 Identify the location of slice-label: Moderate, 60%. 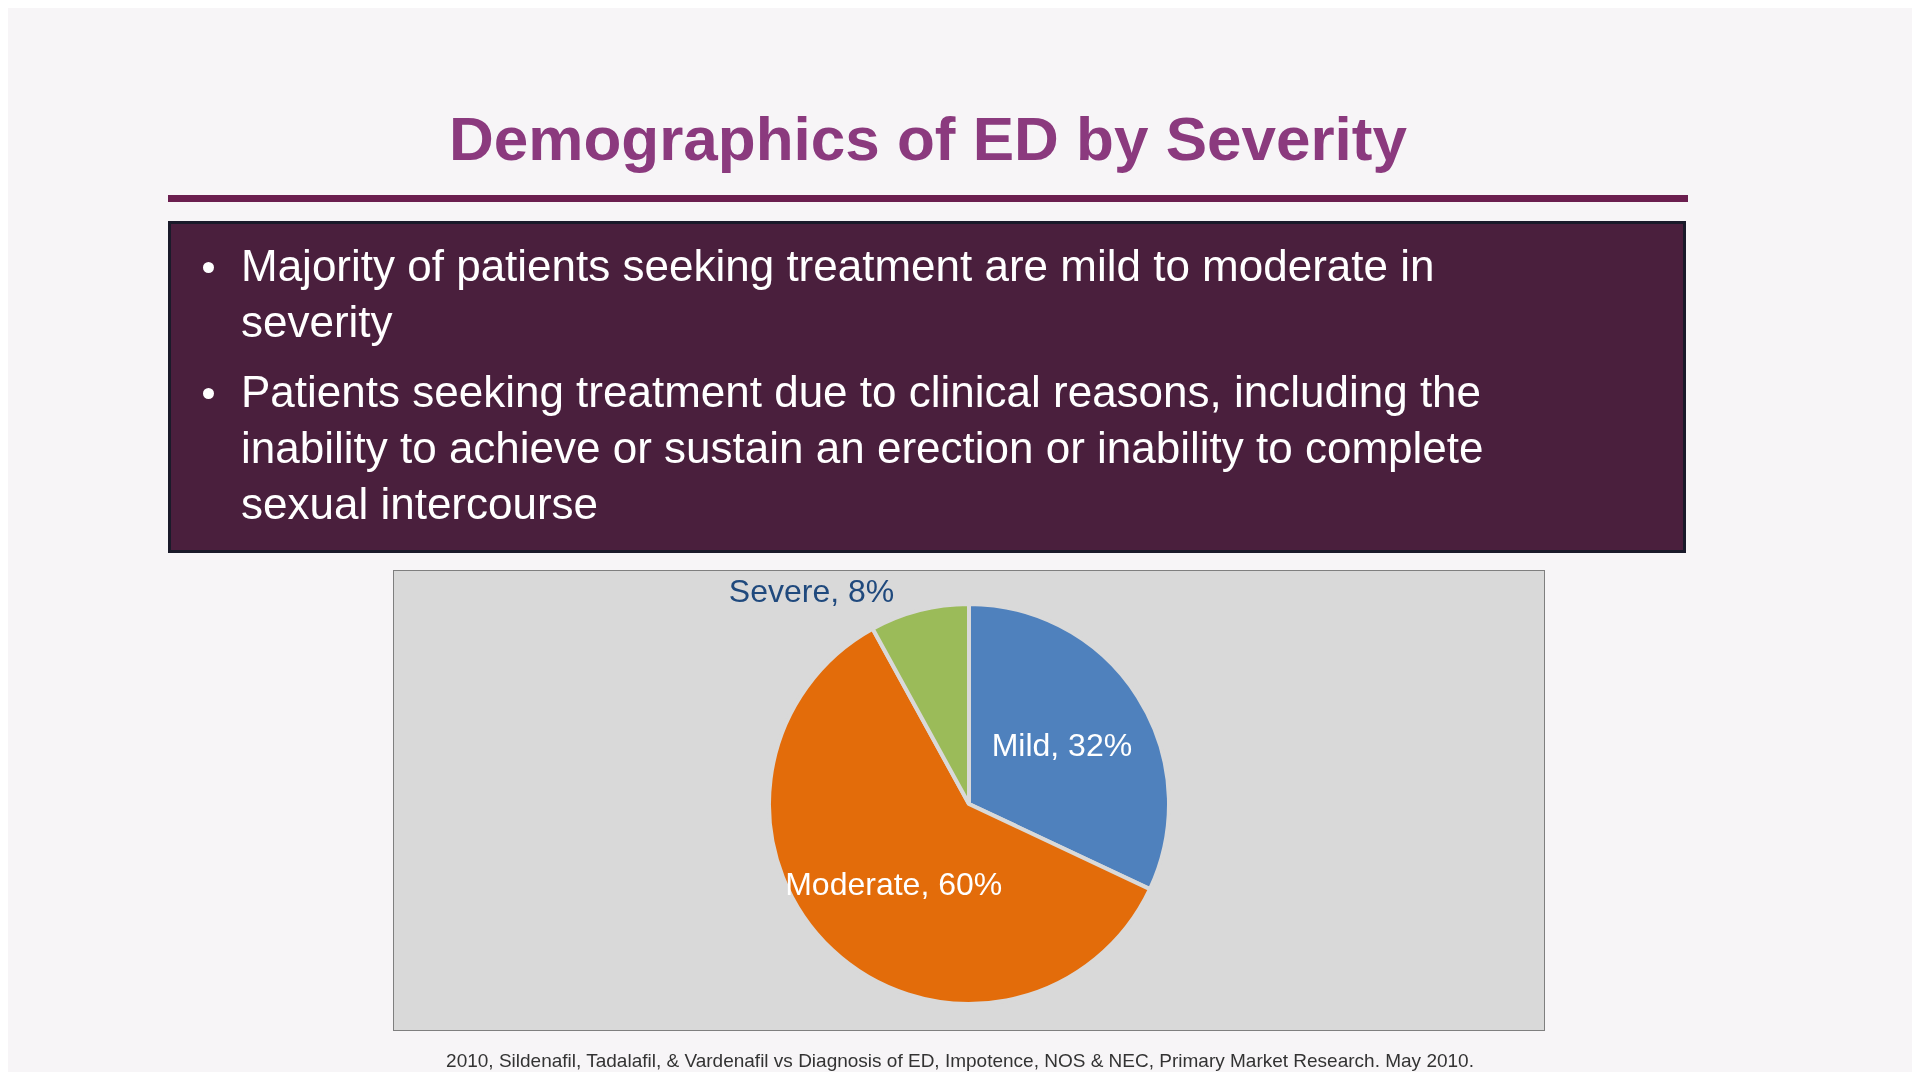
(894, 884).